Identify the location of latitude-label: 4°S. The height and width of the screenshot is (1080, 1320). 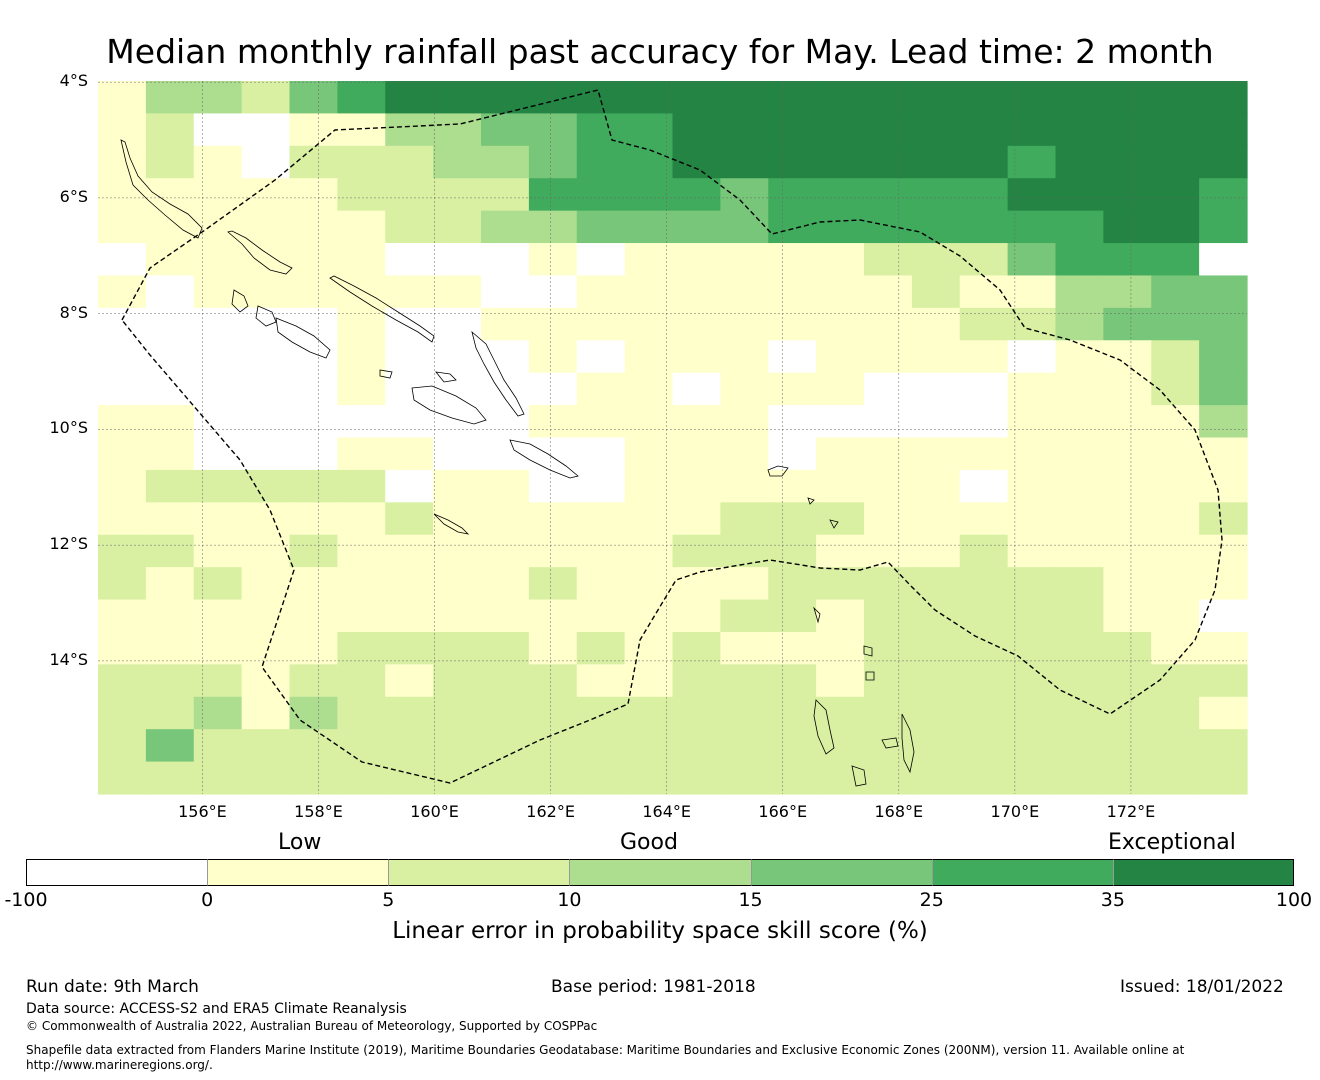
(73, 81).